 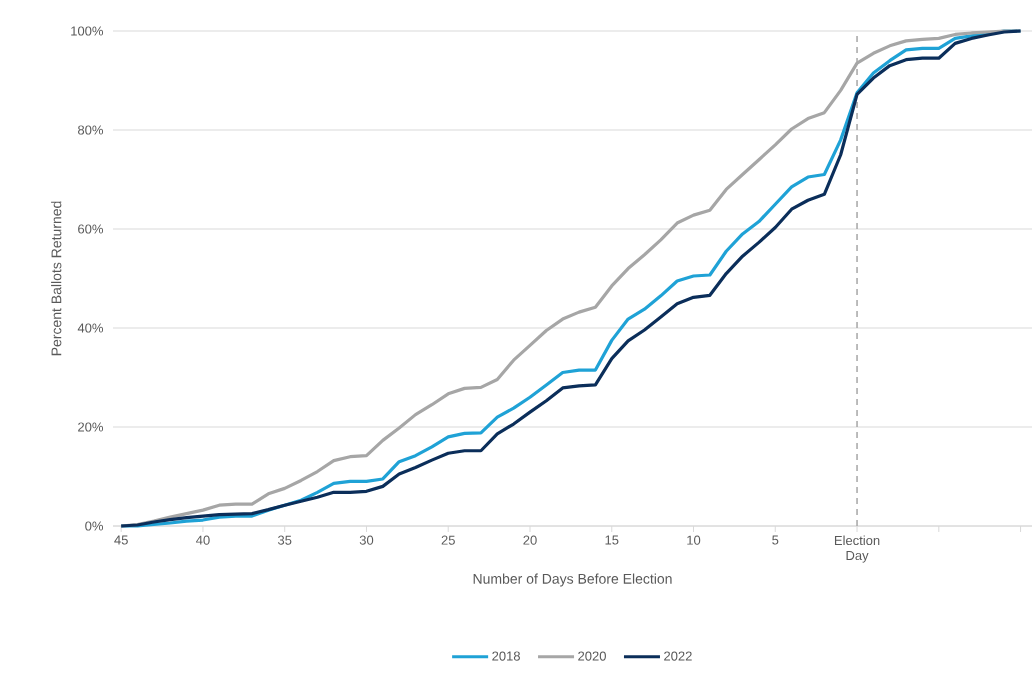 I want to click on x-axis-title: Number of Days Before Election, so click(x=572, y=580).